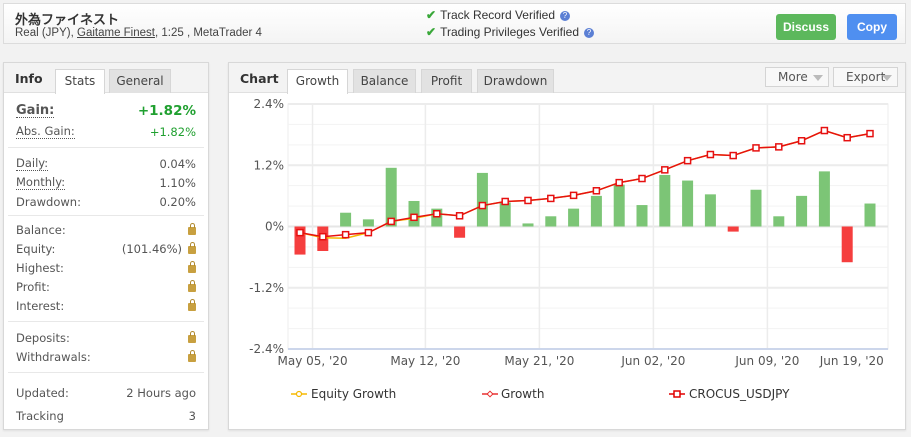  Describe the element at coordinates (45, 131) in the screenshot. I see `abs-gain-label: Abs. Gain:` at that location.